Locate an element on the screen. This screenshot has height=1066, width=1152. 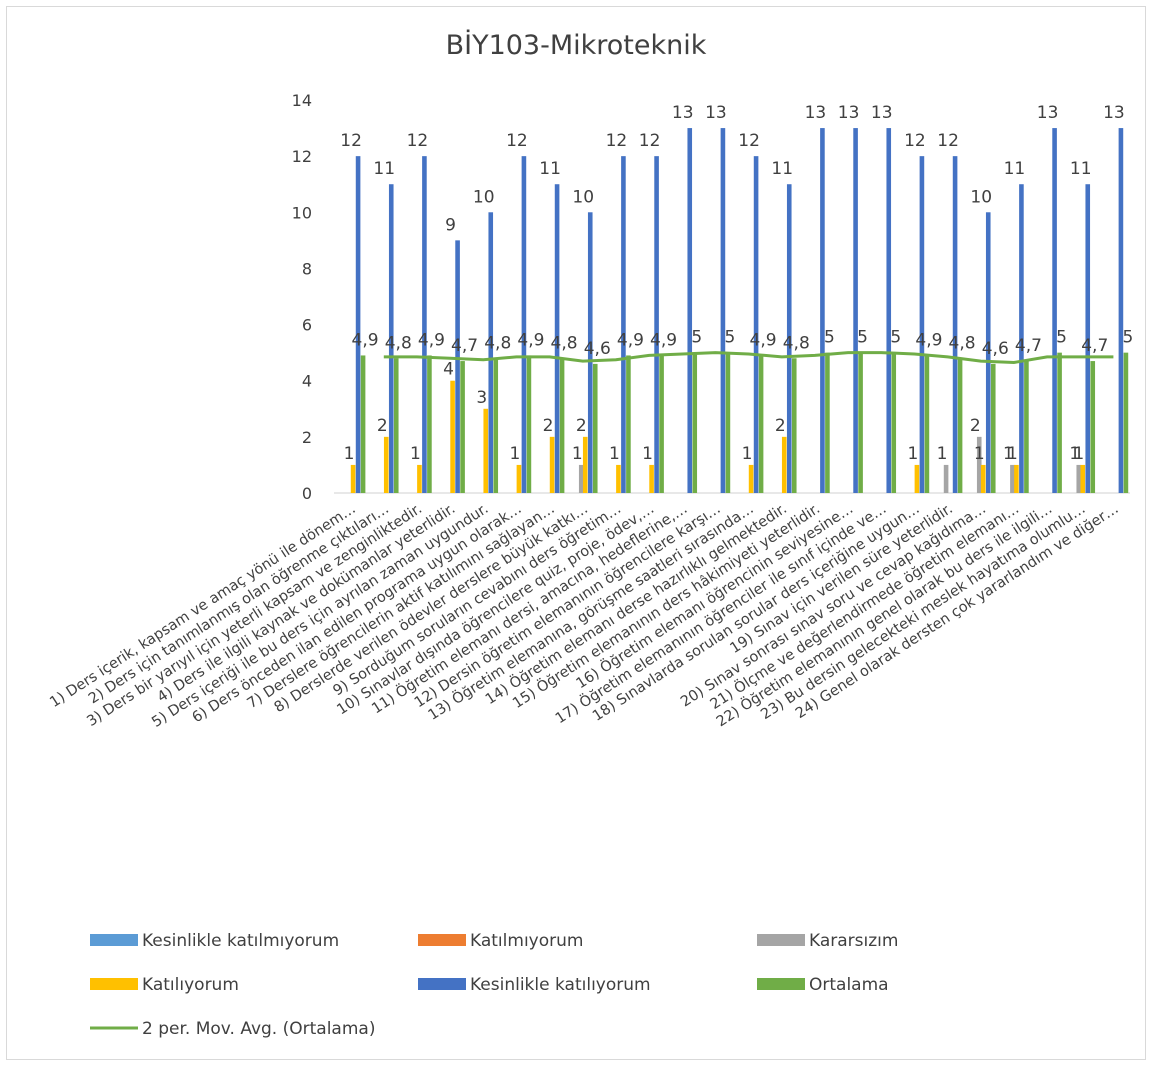
legend-label: Katılıyorum is located at coordinates (190, 985).